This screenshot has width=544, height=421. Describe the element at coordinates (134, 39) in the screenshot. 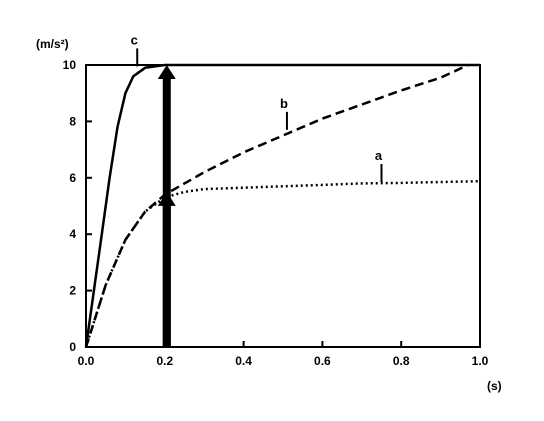

I see `series-label-c: c` at that location.